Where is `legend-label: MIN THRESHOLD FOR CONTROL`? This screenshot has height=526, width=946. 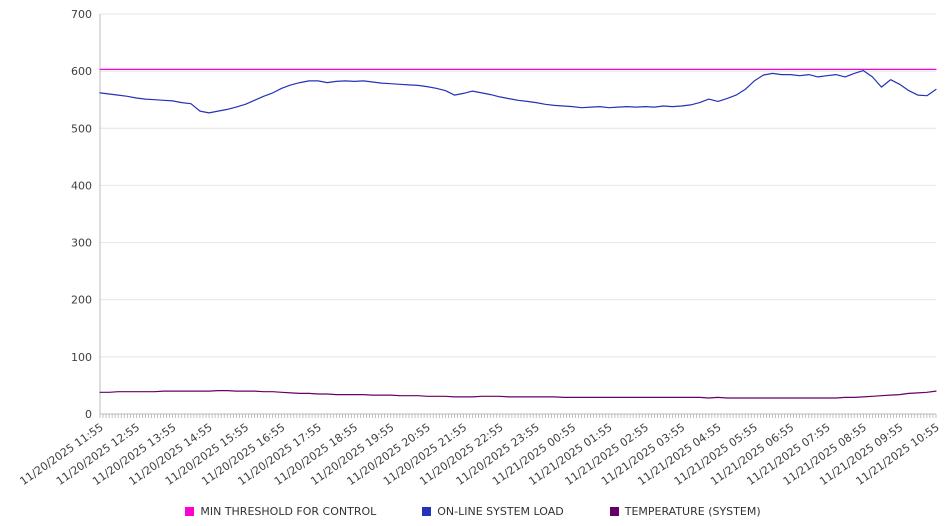
legend-label: MIN THRESHOLD FOR CONTROL is located at coordinates (288, 511).